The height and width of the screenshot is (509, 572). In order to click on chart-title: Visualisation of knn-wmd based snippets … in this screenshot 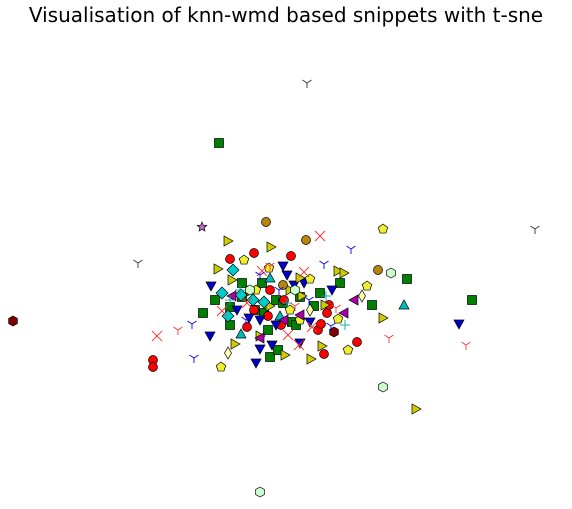, I will do `click(286, 15)`.